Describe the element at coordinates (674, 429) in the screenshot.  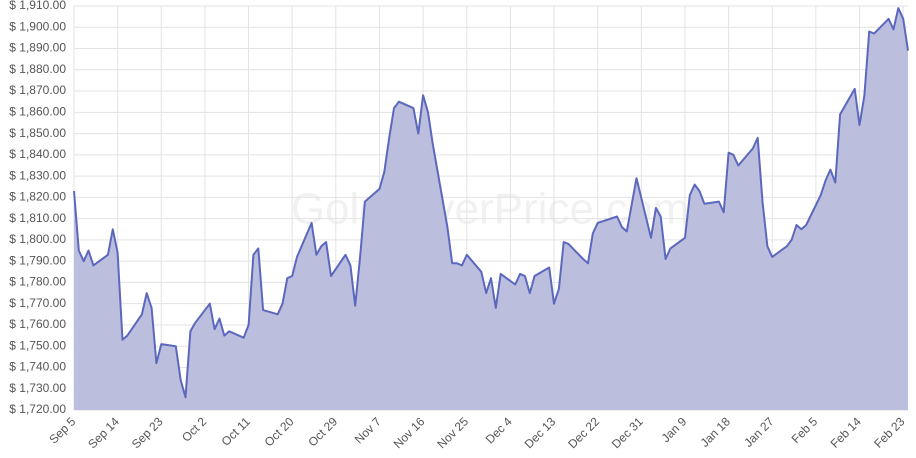
I see `x-tick-label: Jan 9` at that location.